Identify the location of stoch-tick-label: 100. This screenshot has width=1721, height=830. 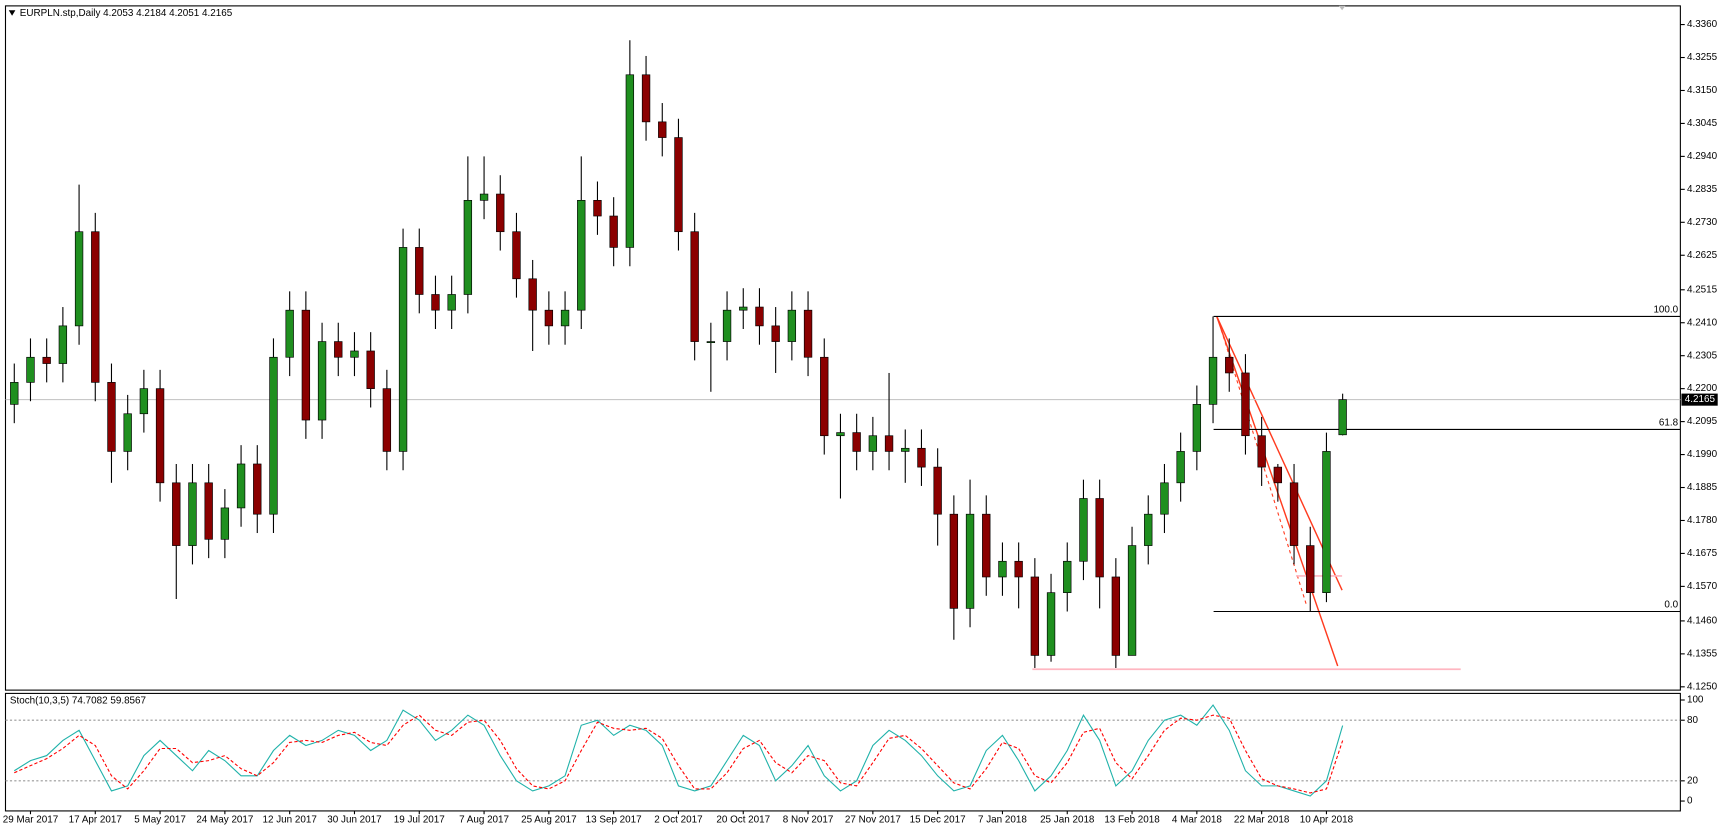
(1695, 700).